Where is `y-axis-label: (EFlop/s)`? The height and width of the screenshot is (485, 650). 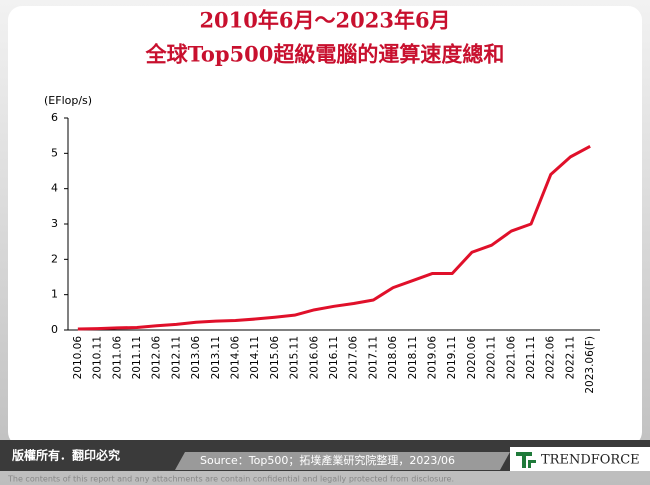 y-axis-label: (EFlop/s) is located at coordinates (68, 100).